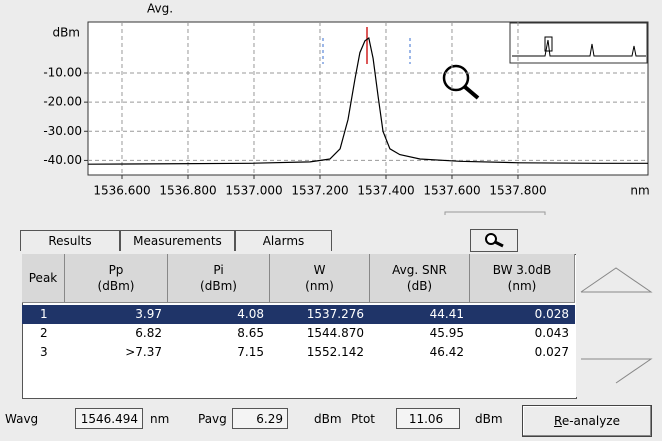 The height and width of the screenshot is (441, 662). Describe the element at coordinates (62, 102) in the screenshot. I see `y-tick-label: -20.00` at that location.